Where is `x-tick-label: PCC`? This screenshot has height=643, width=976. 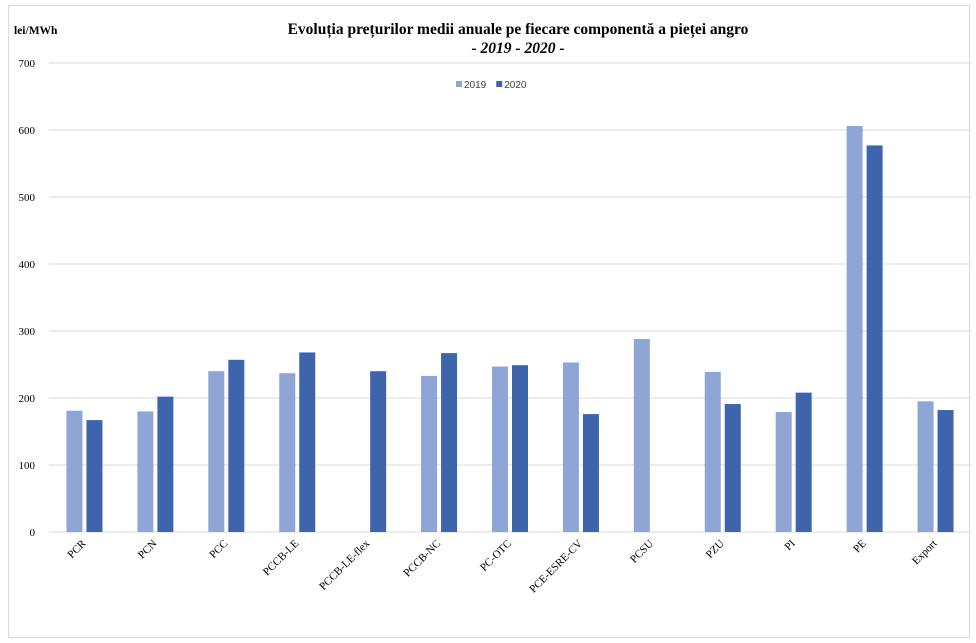
x-tick-label: PCC is located at coordinates (218, 549).